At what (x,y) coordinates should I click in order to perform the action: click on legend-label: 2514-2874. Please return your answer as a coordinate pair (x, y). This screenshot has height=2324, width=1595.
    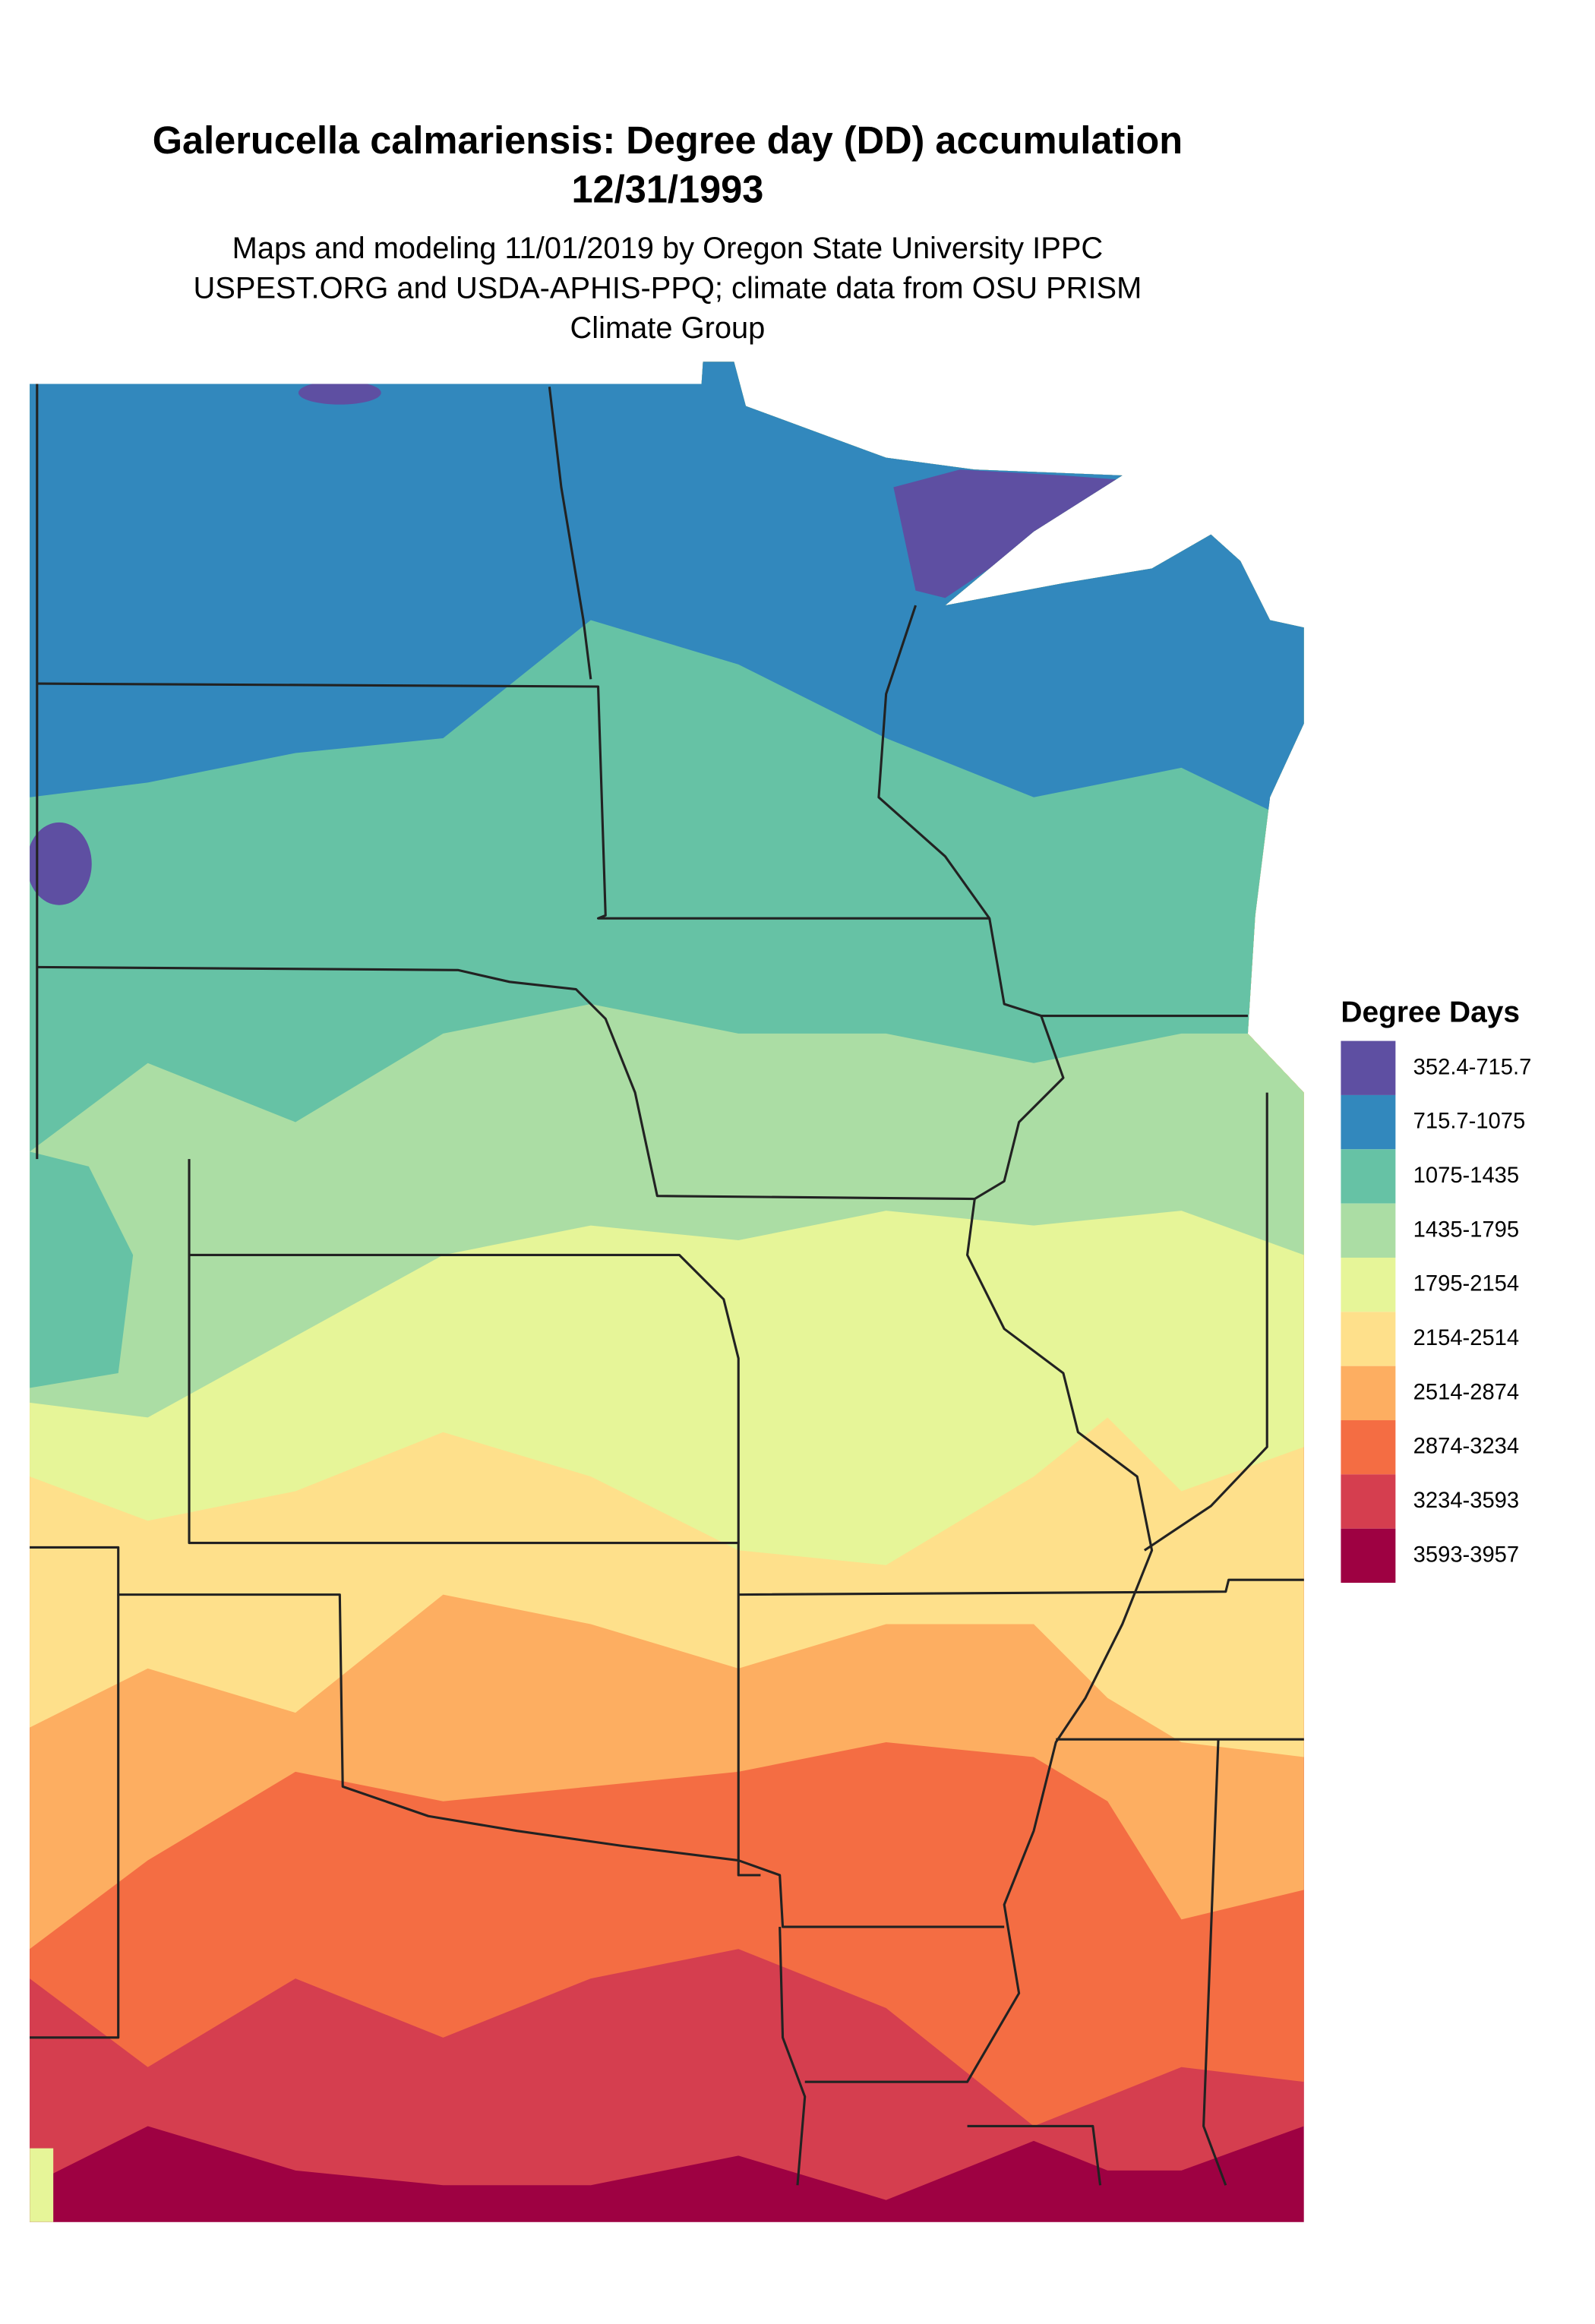
    Looking at the image, I should click on (1466, 1392).